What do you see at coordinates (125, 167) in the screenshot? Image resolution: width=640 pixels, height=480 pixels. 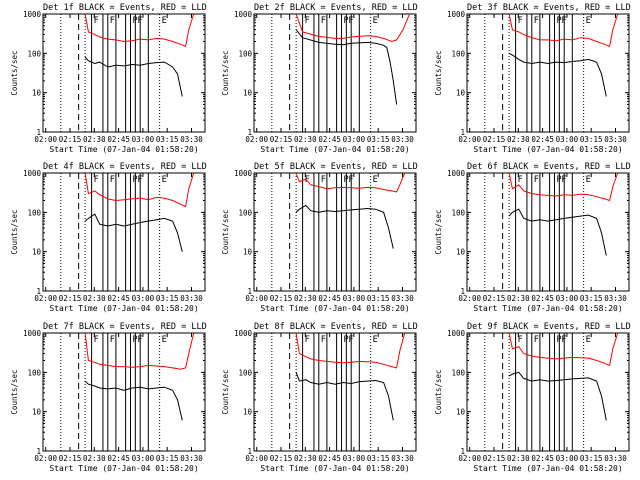 I see `plot-title: Det 4f BLACK = Events, RED = LLD` at bounding box center [125, 167].